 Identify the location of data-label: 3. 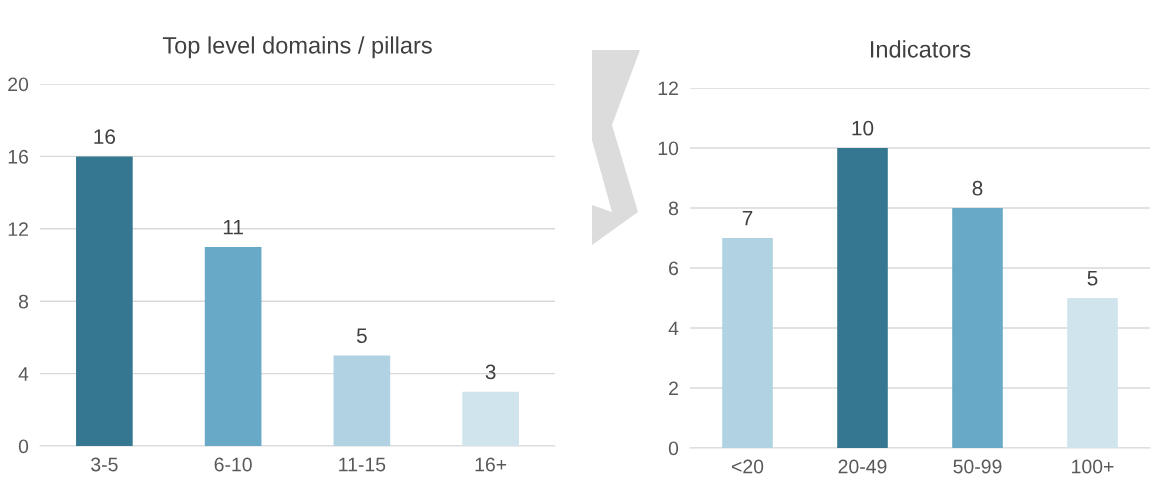
(490, 372).